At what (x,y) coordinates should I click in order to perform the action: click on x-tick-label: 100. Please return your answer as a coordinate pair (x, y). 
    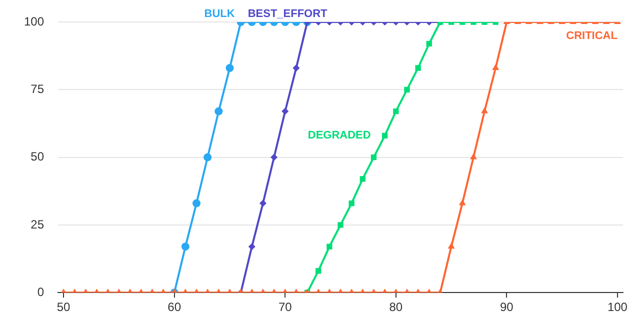
    Looking at the image, I should click on (617, 307).